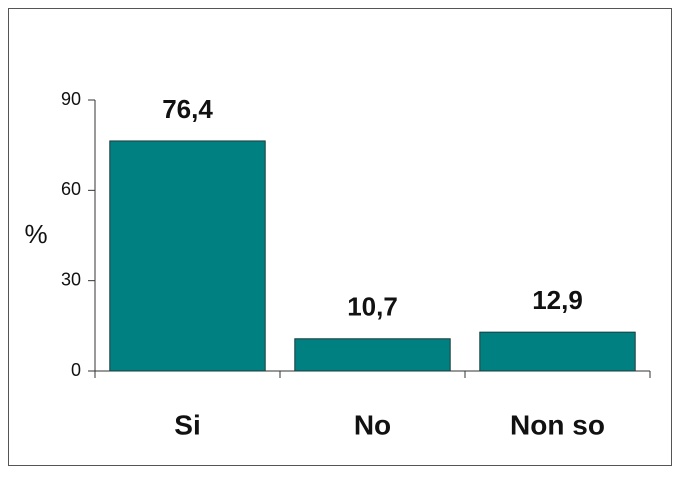 This screenshot has width=680, height=480. What do you see at coordinates (557, 300) in the screenshot?
I see `value-label: 12,9` at bounding box center [557, 300].